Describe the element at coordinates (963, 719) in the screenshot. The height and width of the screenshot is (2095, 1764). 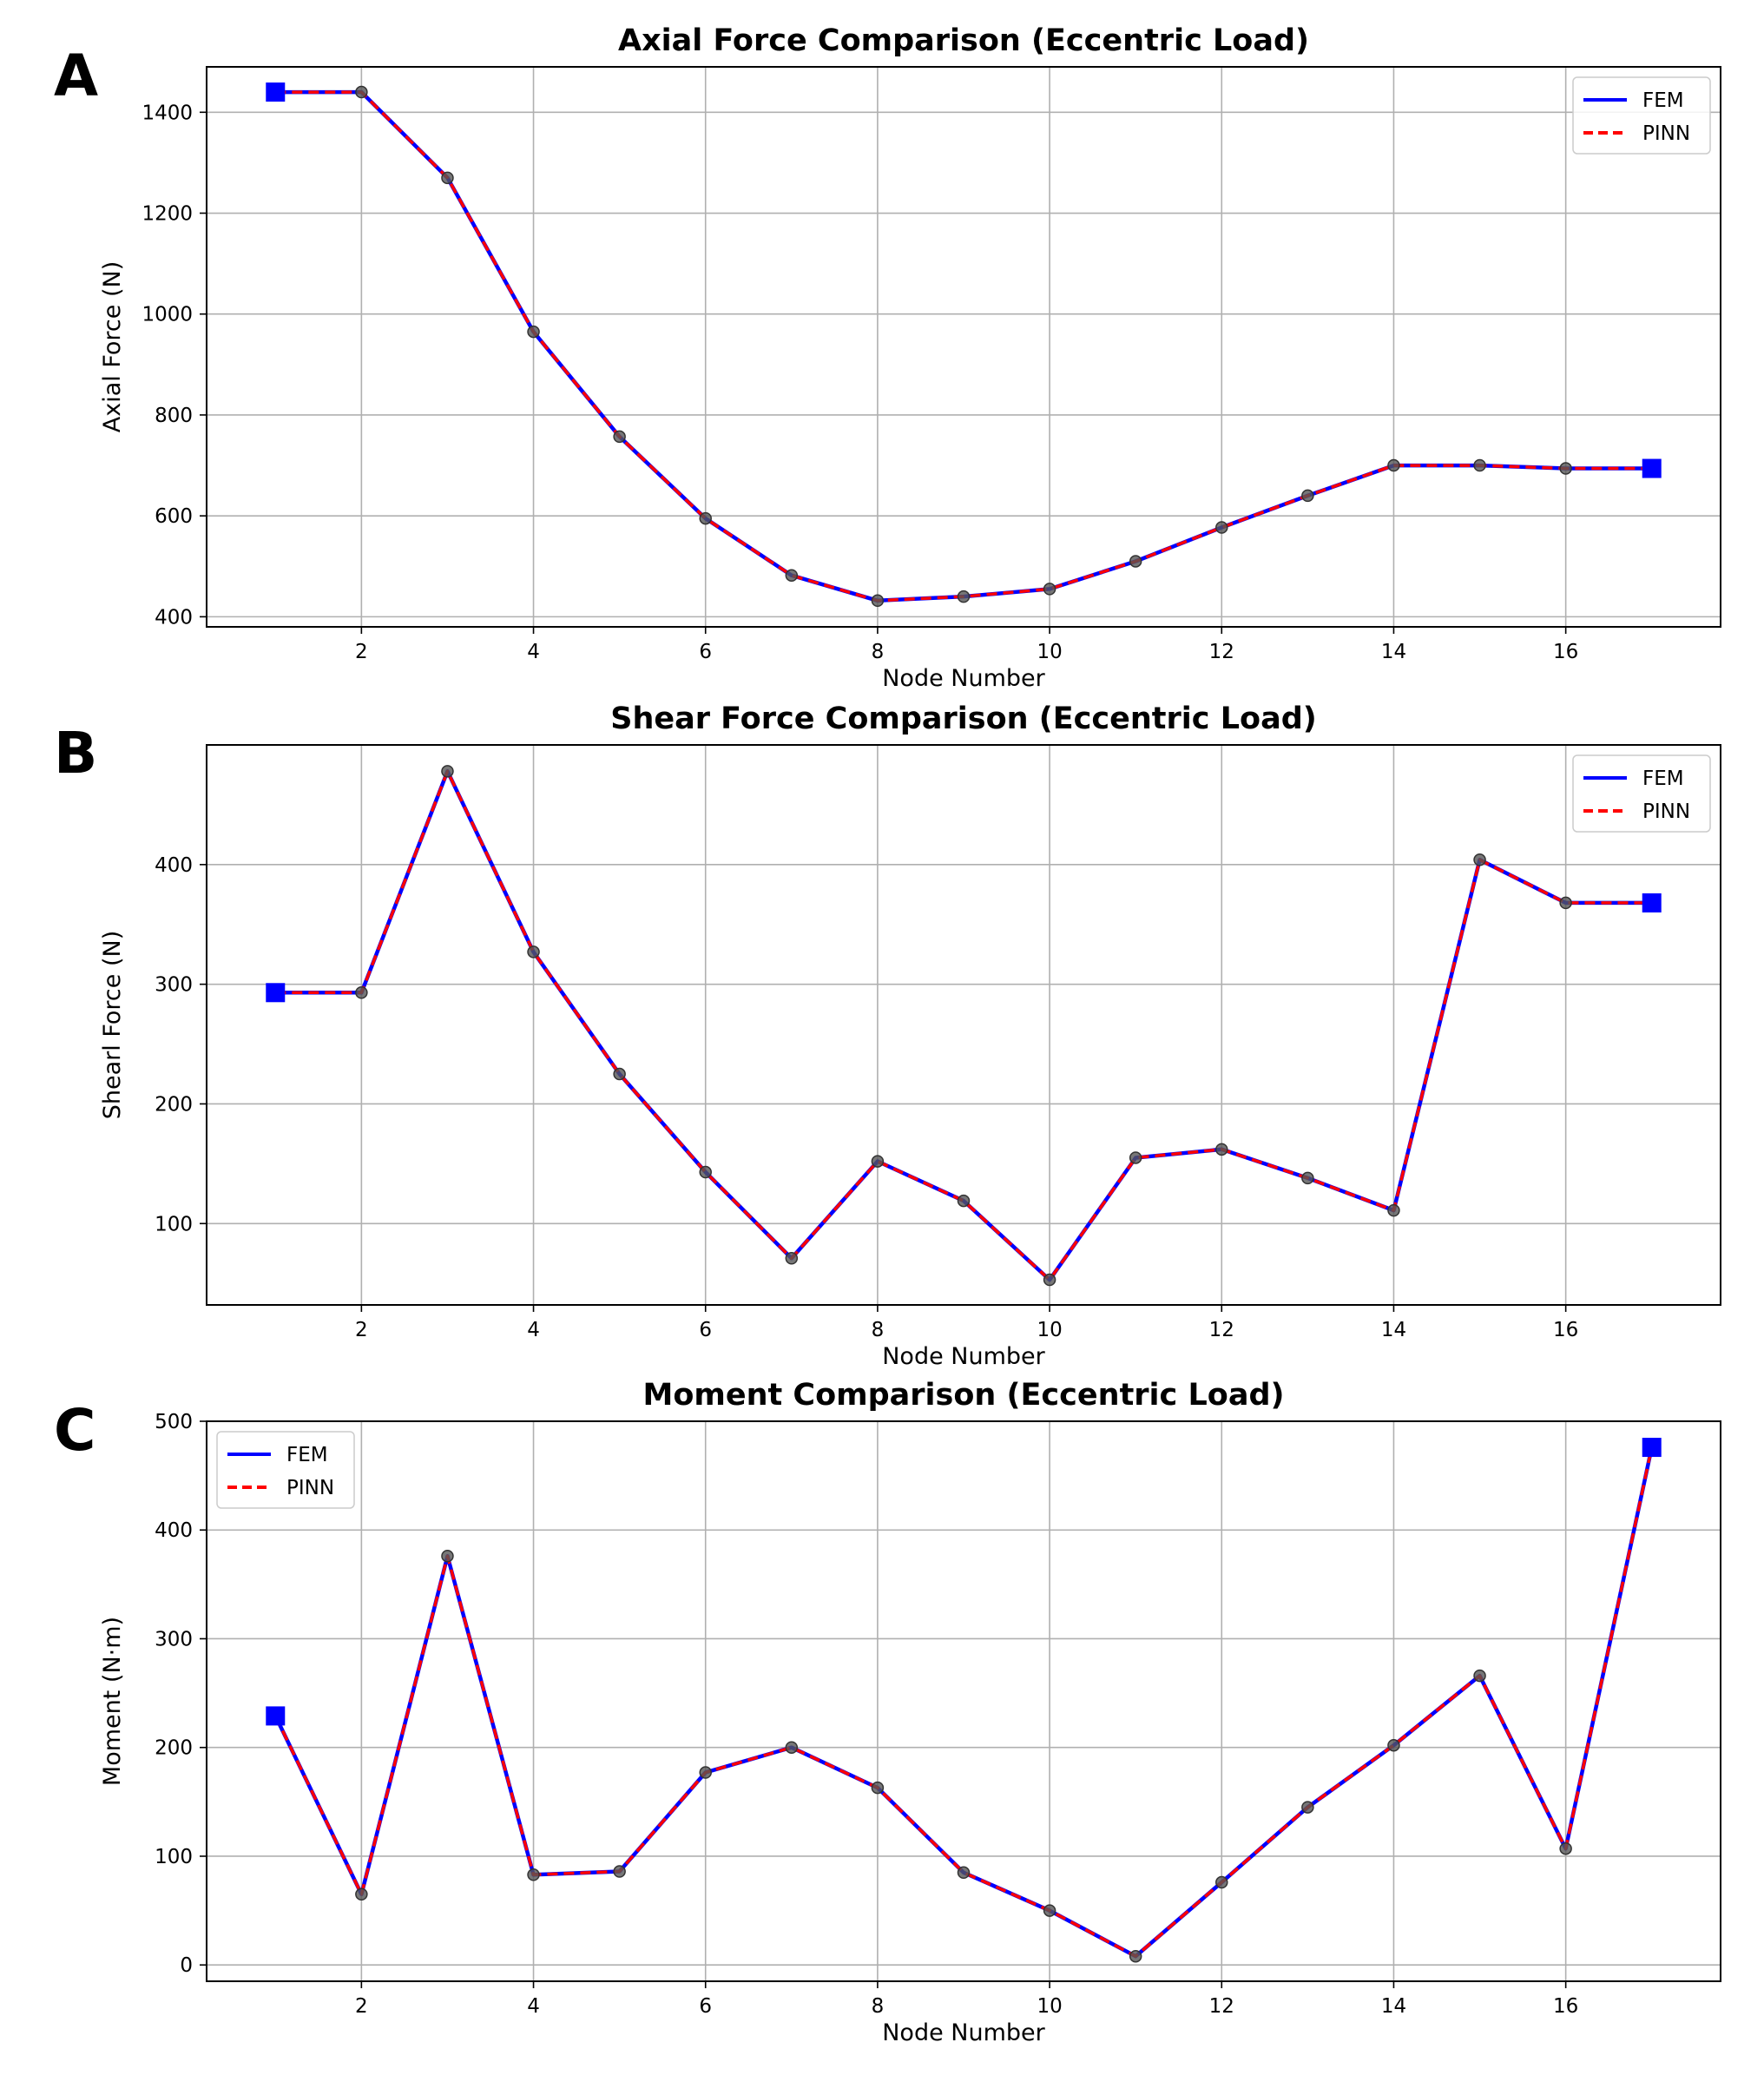
I see `chart-title: Shear Force Comparison (Eccentric Load)` at that location.